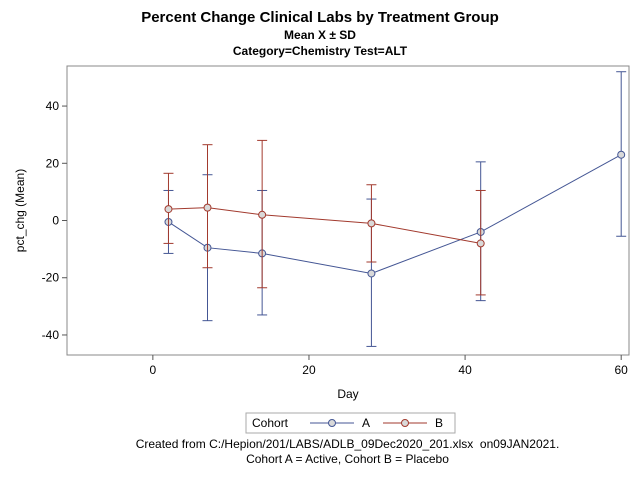 The height and width of the screenshot is (480, 640). Describe the element at coordinates (55, 221) in the screenshot. I see `y-tick-label: 0` at that location.